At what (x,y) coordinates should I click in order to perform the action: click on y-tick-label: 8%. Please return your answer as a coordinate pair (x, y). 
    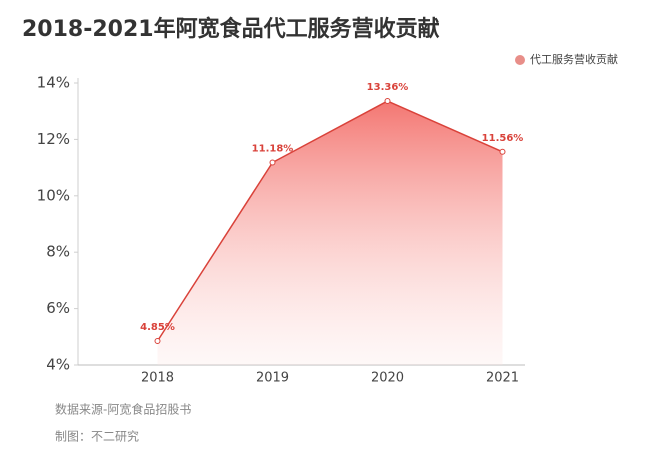
    Looking at the image, I should click on (58, 252).